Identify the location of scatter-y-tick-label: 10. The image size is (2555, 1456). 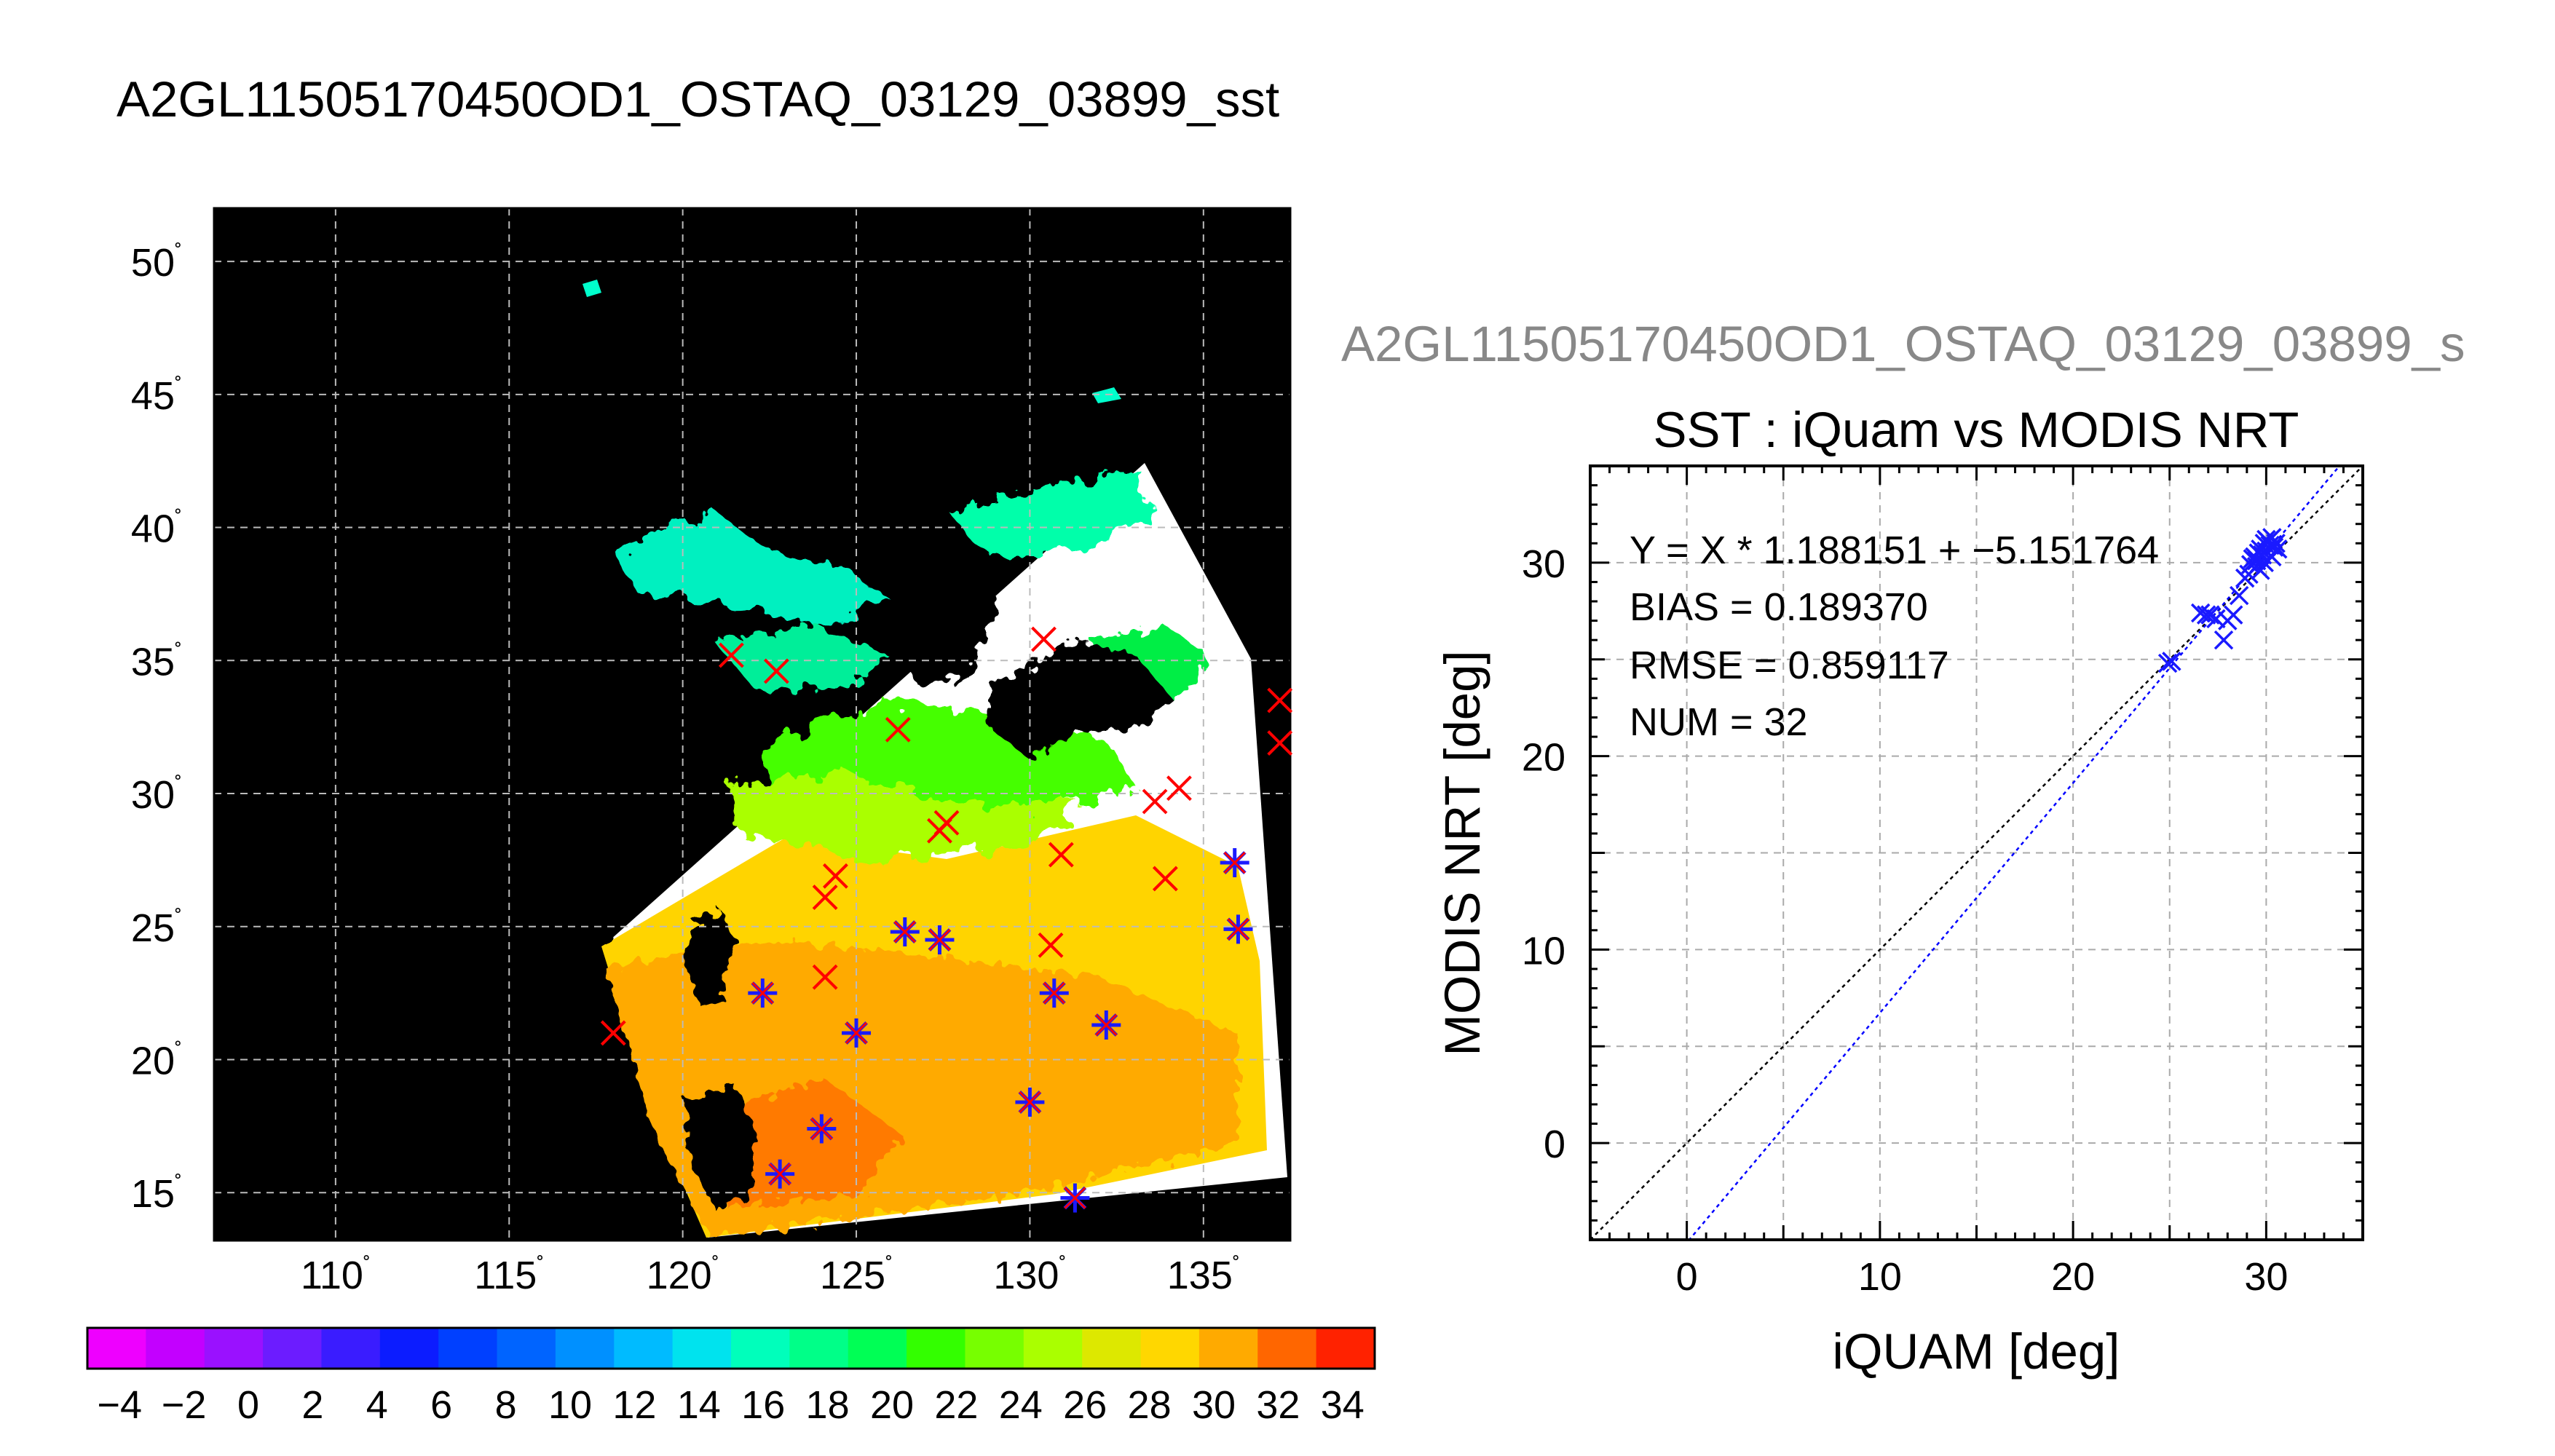
(1543, 951).